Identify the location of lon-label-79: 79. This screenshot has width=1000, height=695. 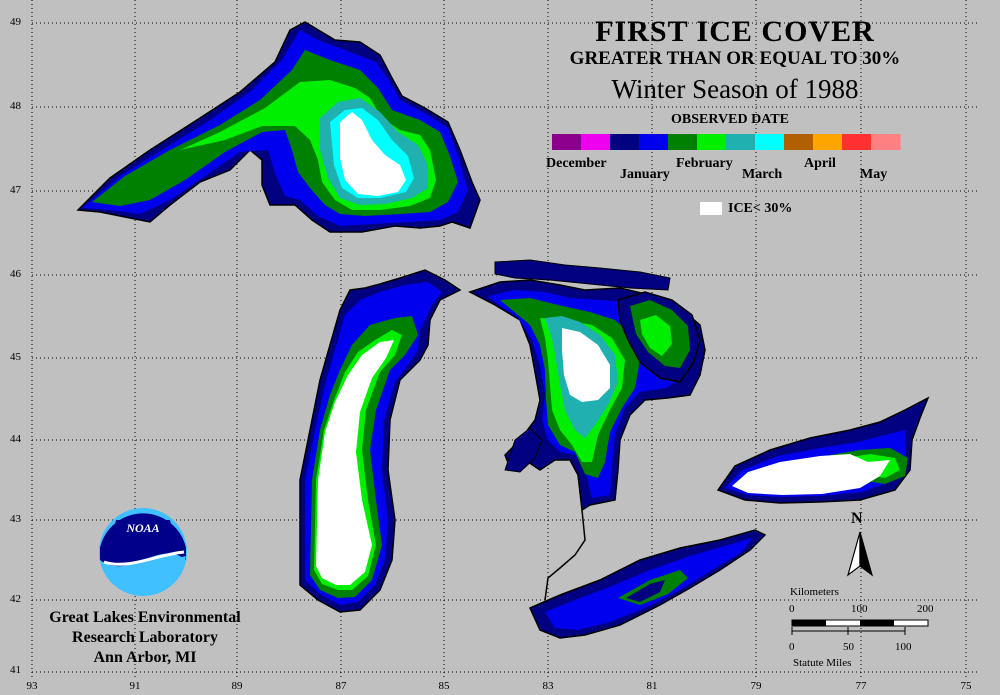
(756, 686).